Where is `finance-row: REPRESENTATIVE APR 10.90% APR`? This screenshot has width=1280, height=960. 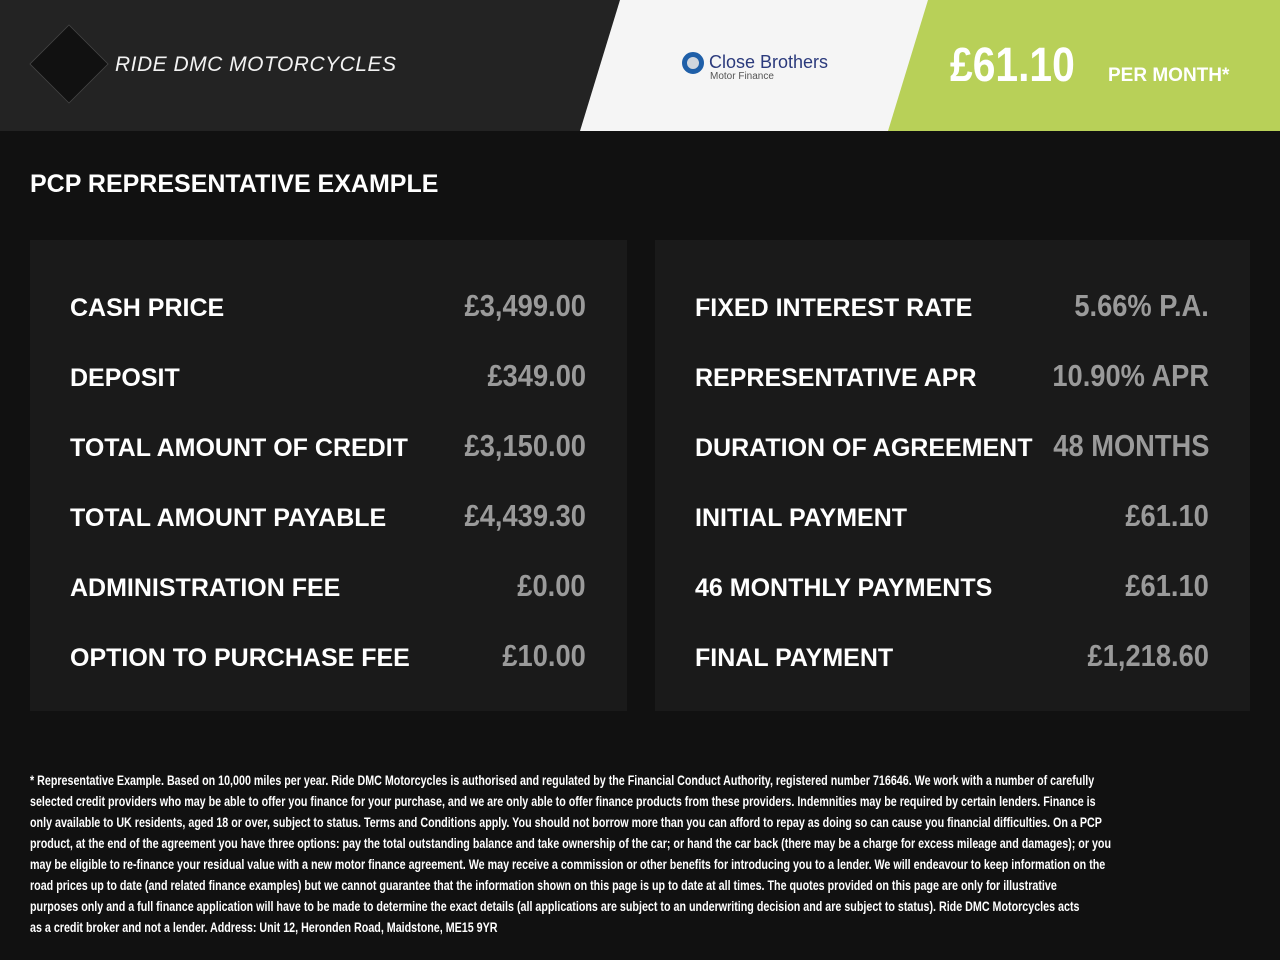
finance-row: REPRESENTATIVE APR 10.90% APR is located at coordinates (952, 378).